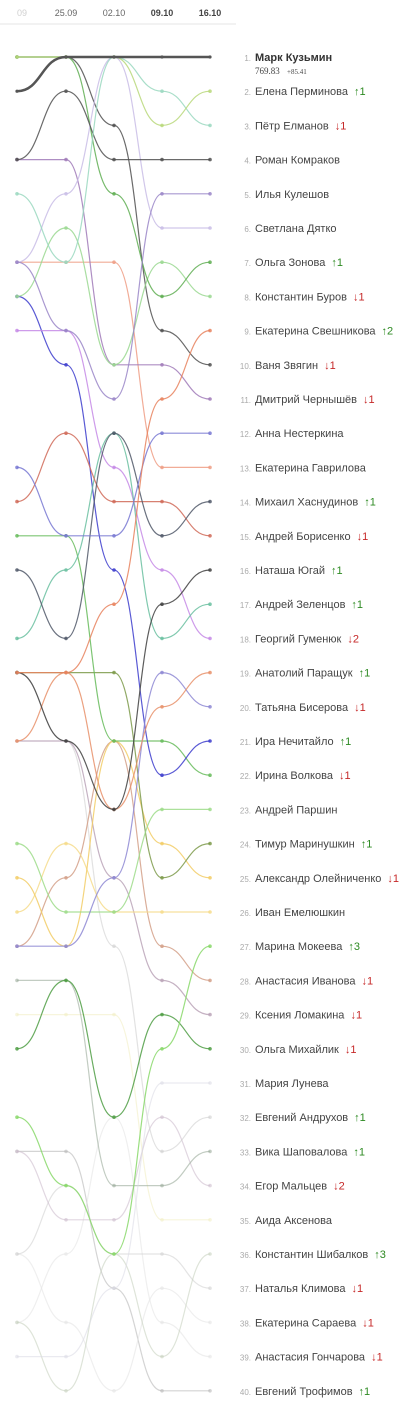  What do you see at coordinates (245, 1358) in the screenshot?
I see `rank-number: 39.` at bounding box center [245, 1358].